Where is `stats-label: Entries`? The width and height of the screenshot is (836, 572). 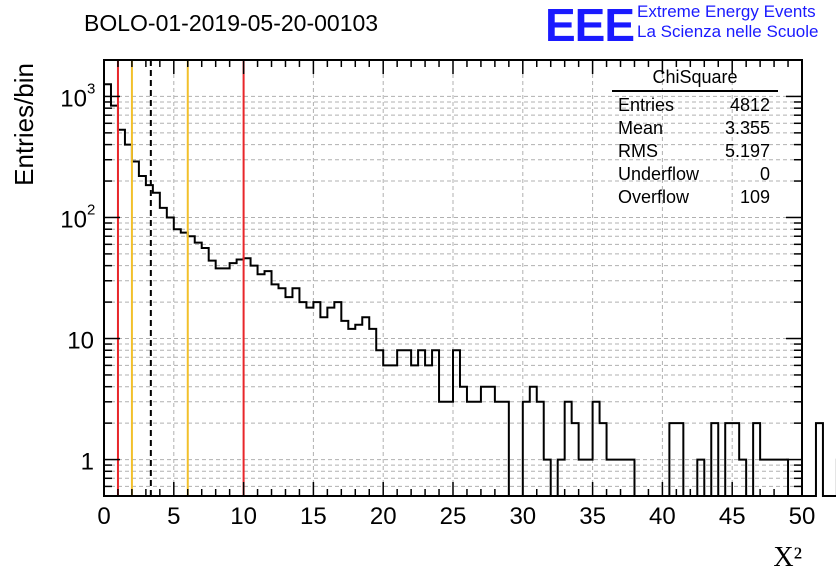
stats-label: Entries is located at coordinates (646, 105).